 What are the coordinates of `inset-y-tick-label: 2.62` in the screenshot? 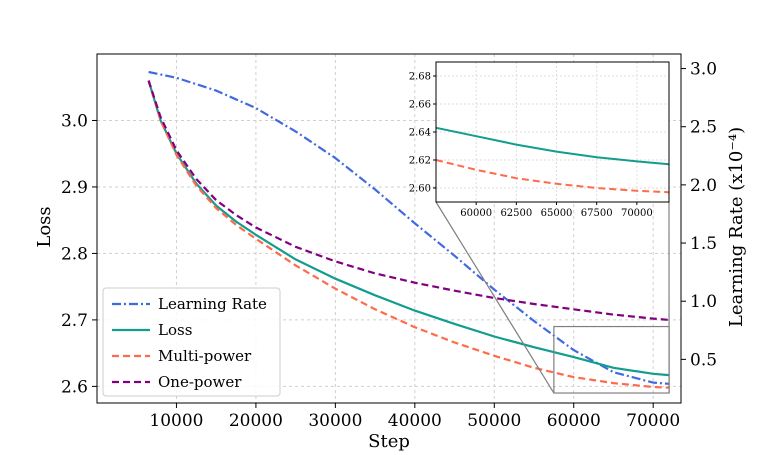 It's located at (420, 161).